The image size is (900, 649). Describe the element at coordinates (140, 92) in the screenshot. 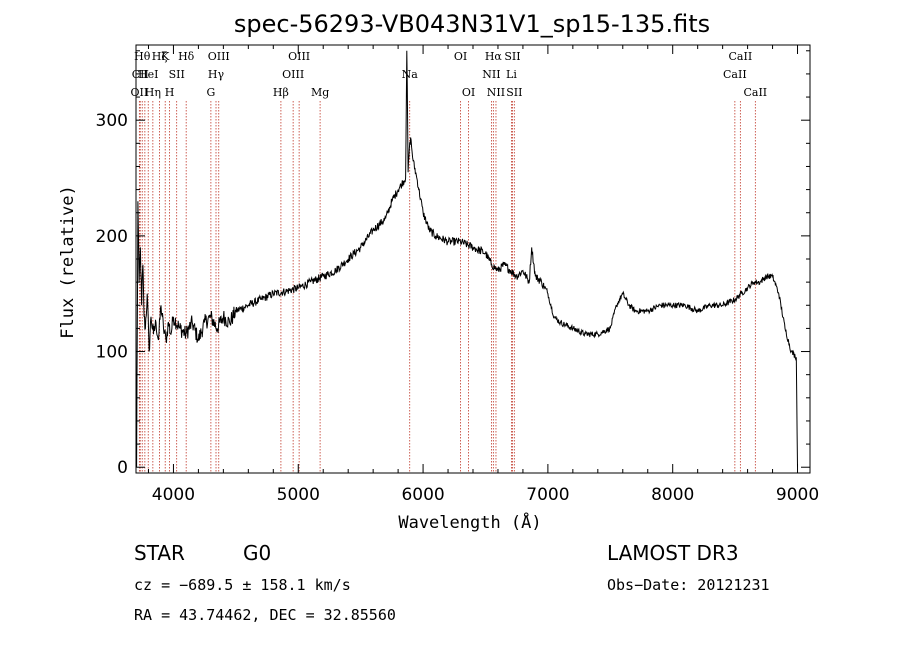

I see `marker-label: OII` at that location.